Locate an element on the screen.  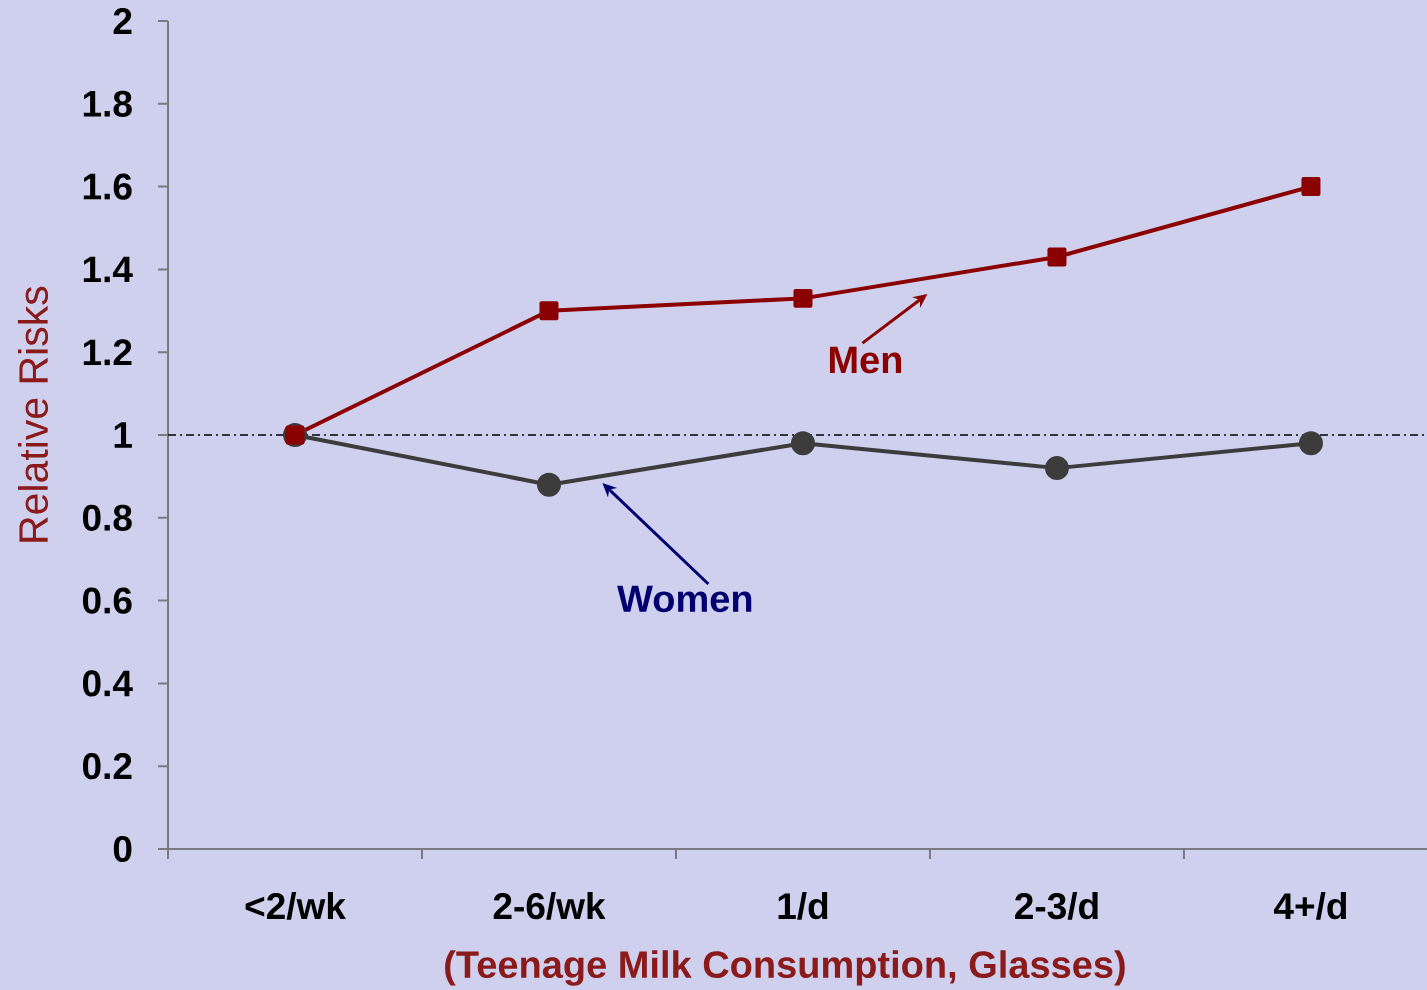
x-tick-label: 2-6/wk is located at coordinates (549, 906).